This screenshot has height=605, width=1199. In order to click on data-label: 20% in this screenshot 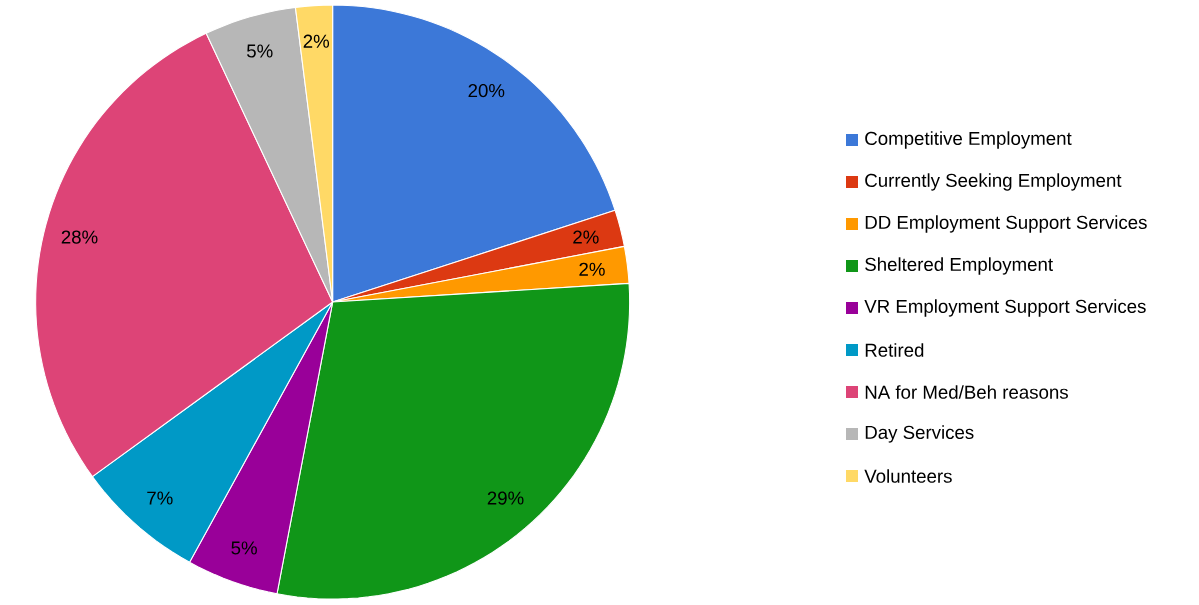, I will do `click(486, 90)`.